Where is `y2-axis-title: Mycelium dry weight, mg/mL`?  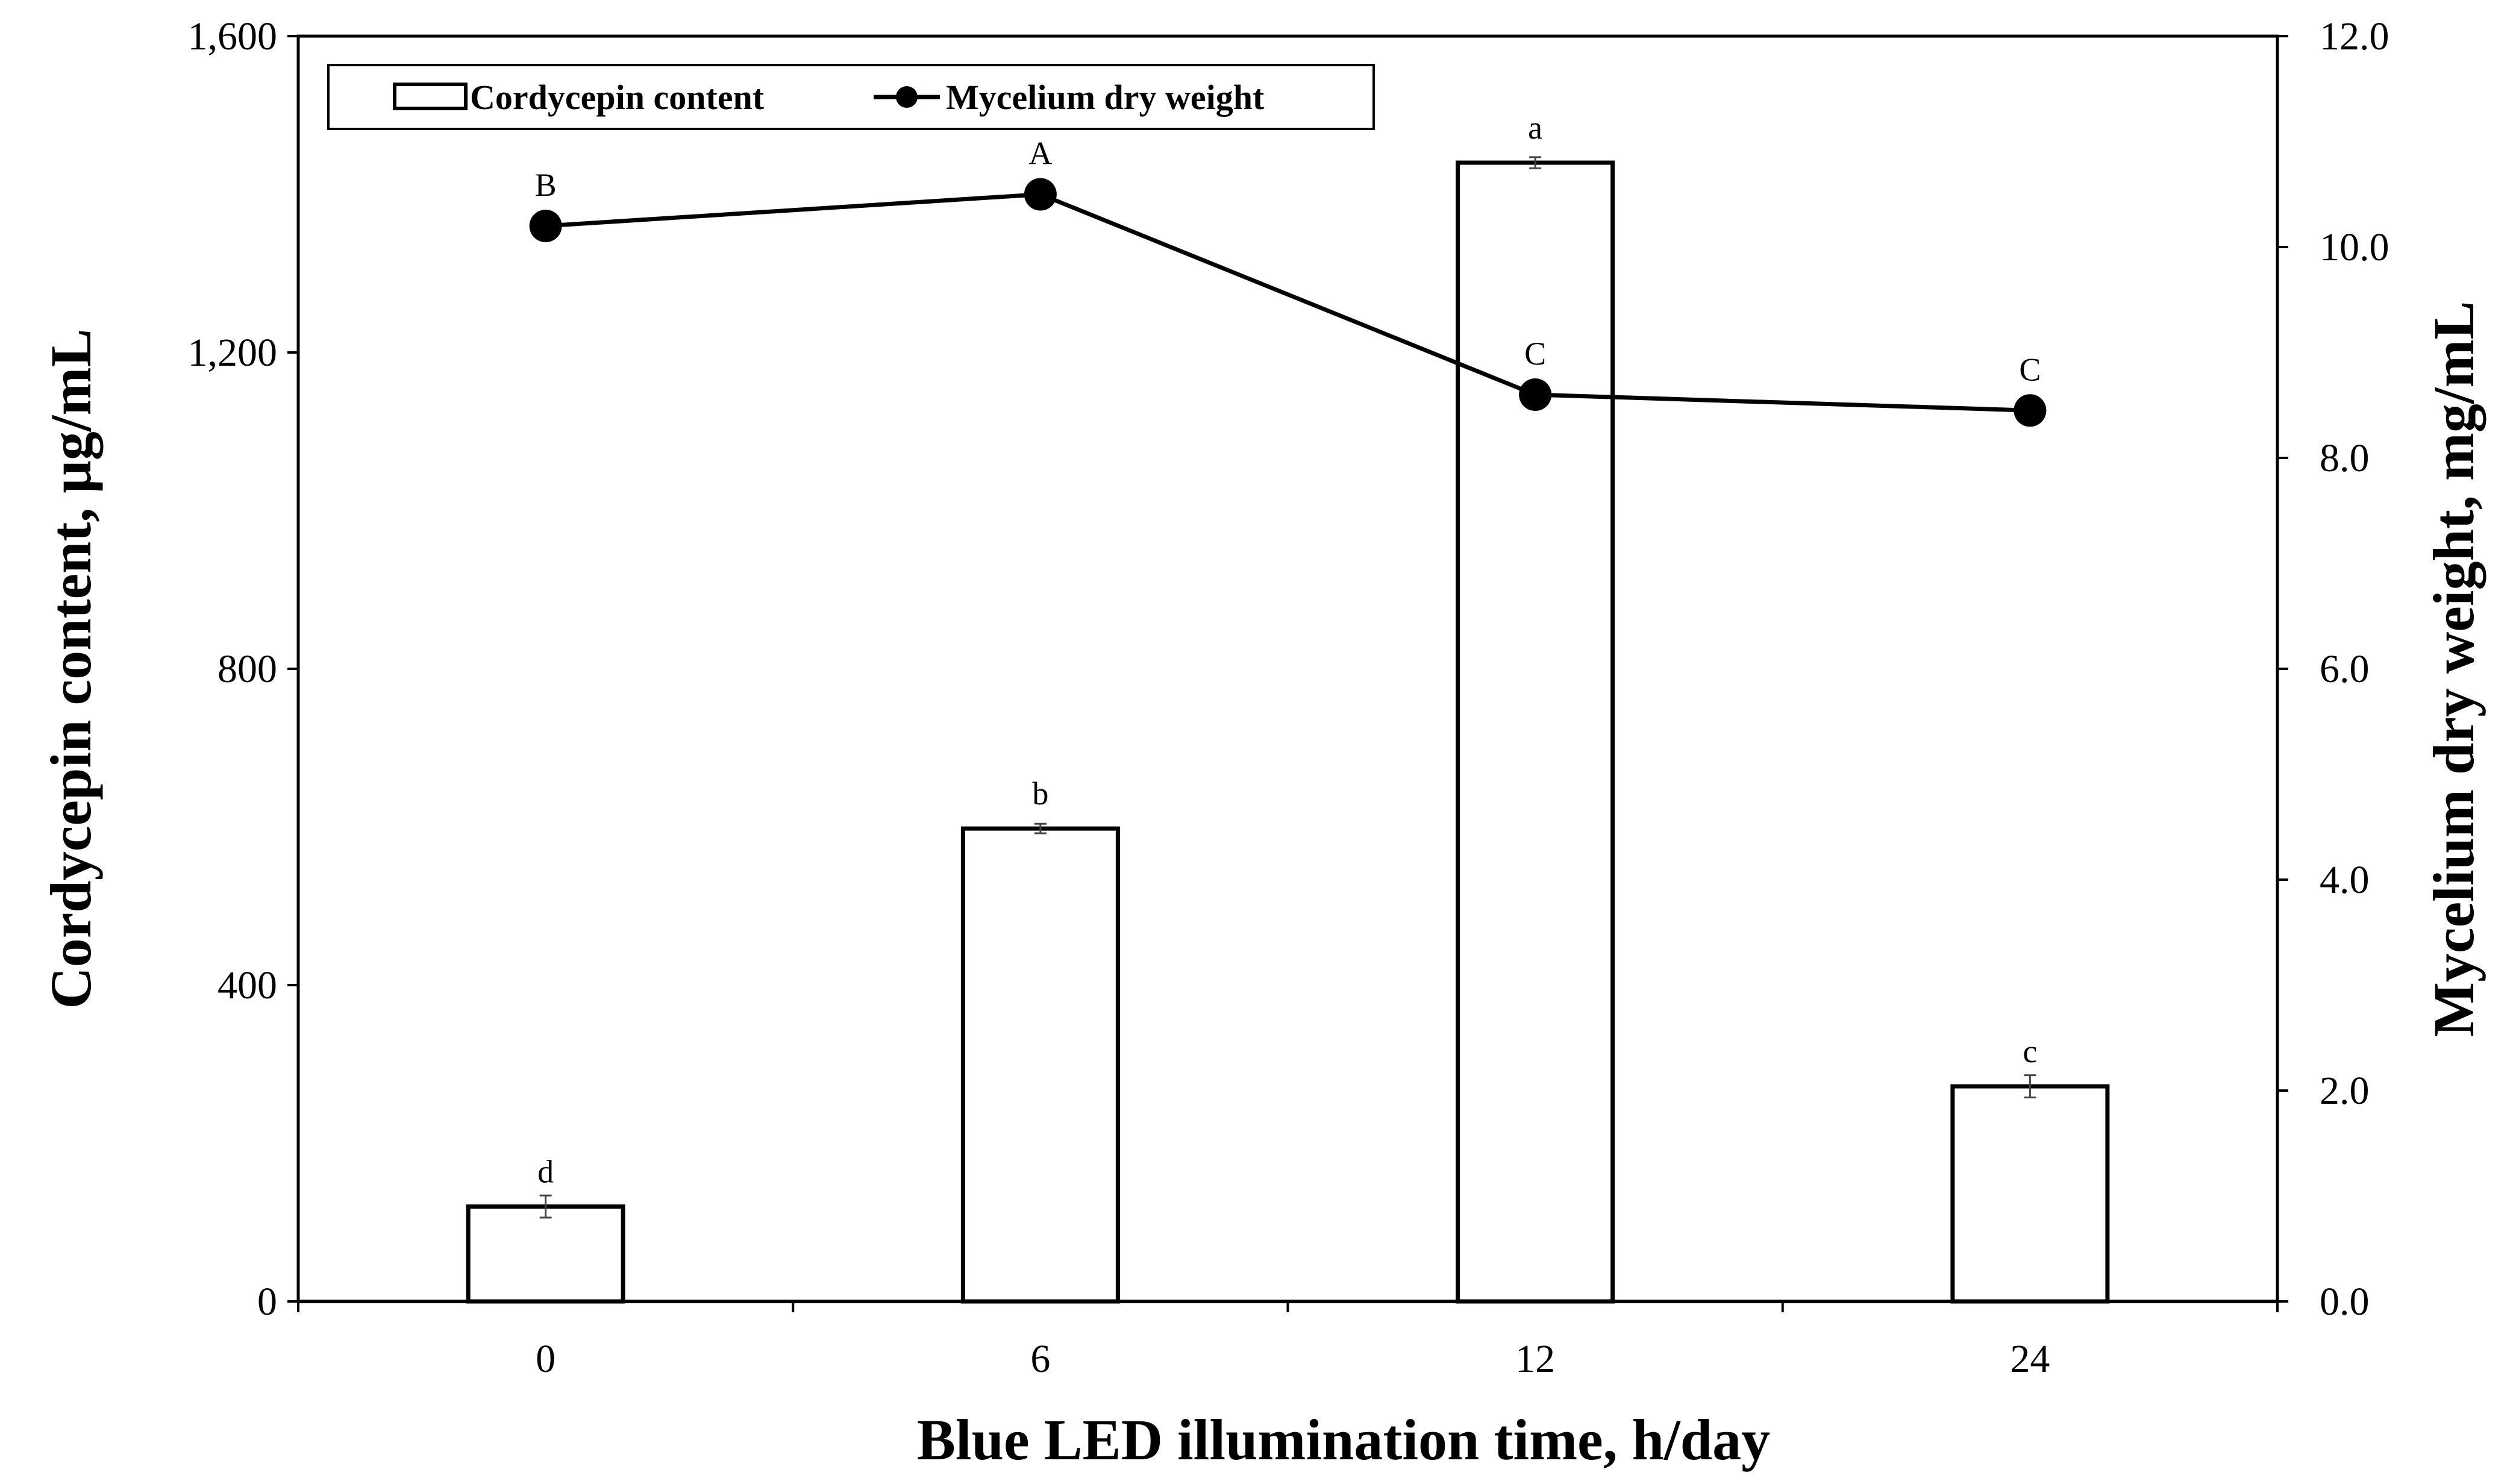
y2-axis-title: Mycelium dry weight, mg/mL is located at coordinates (2453, 668).